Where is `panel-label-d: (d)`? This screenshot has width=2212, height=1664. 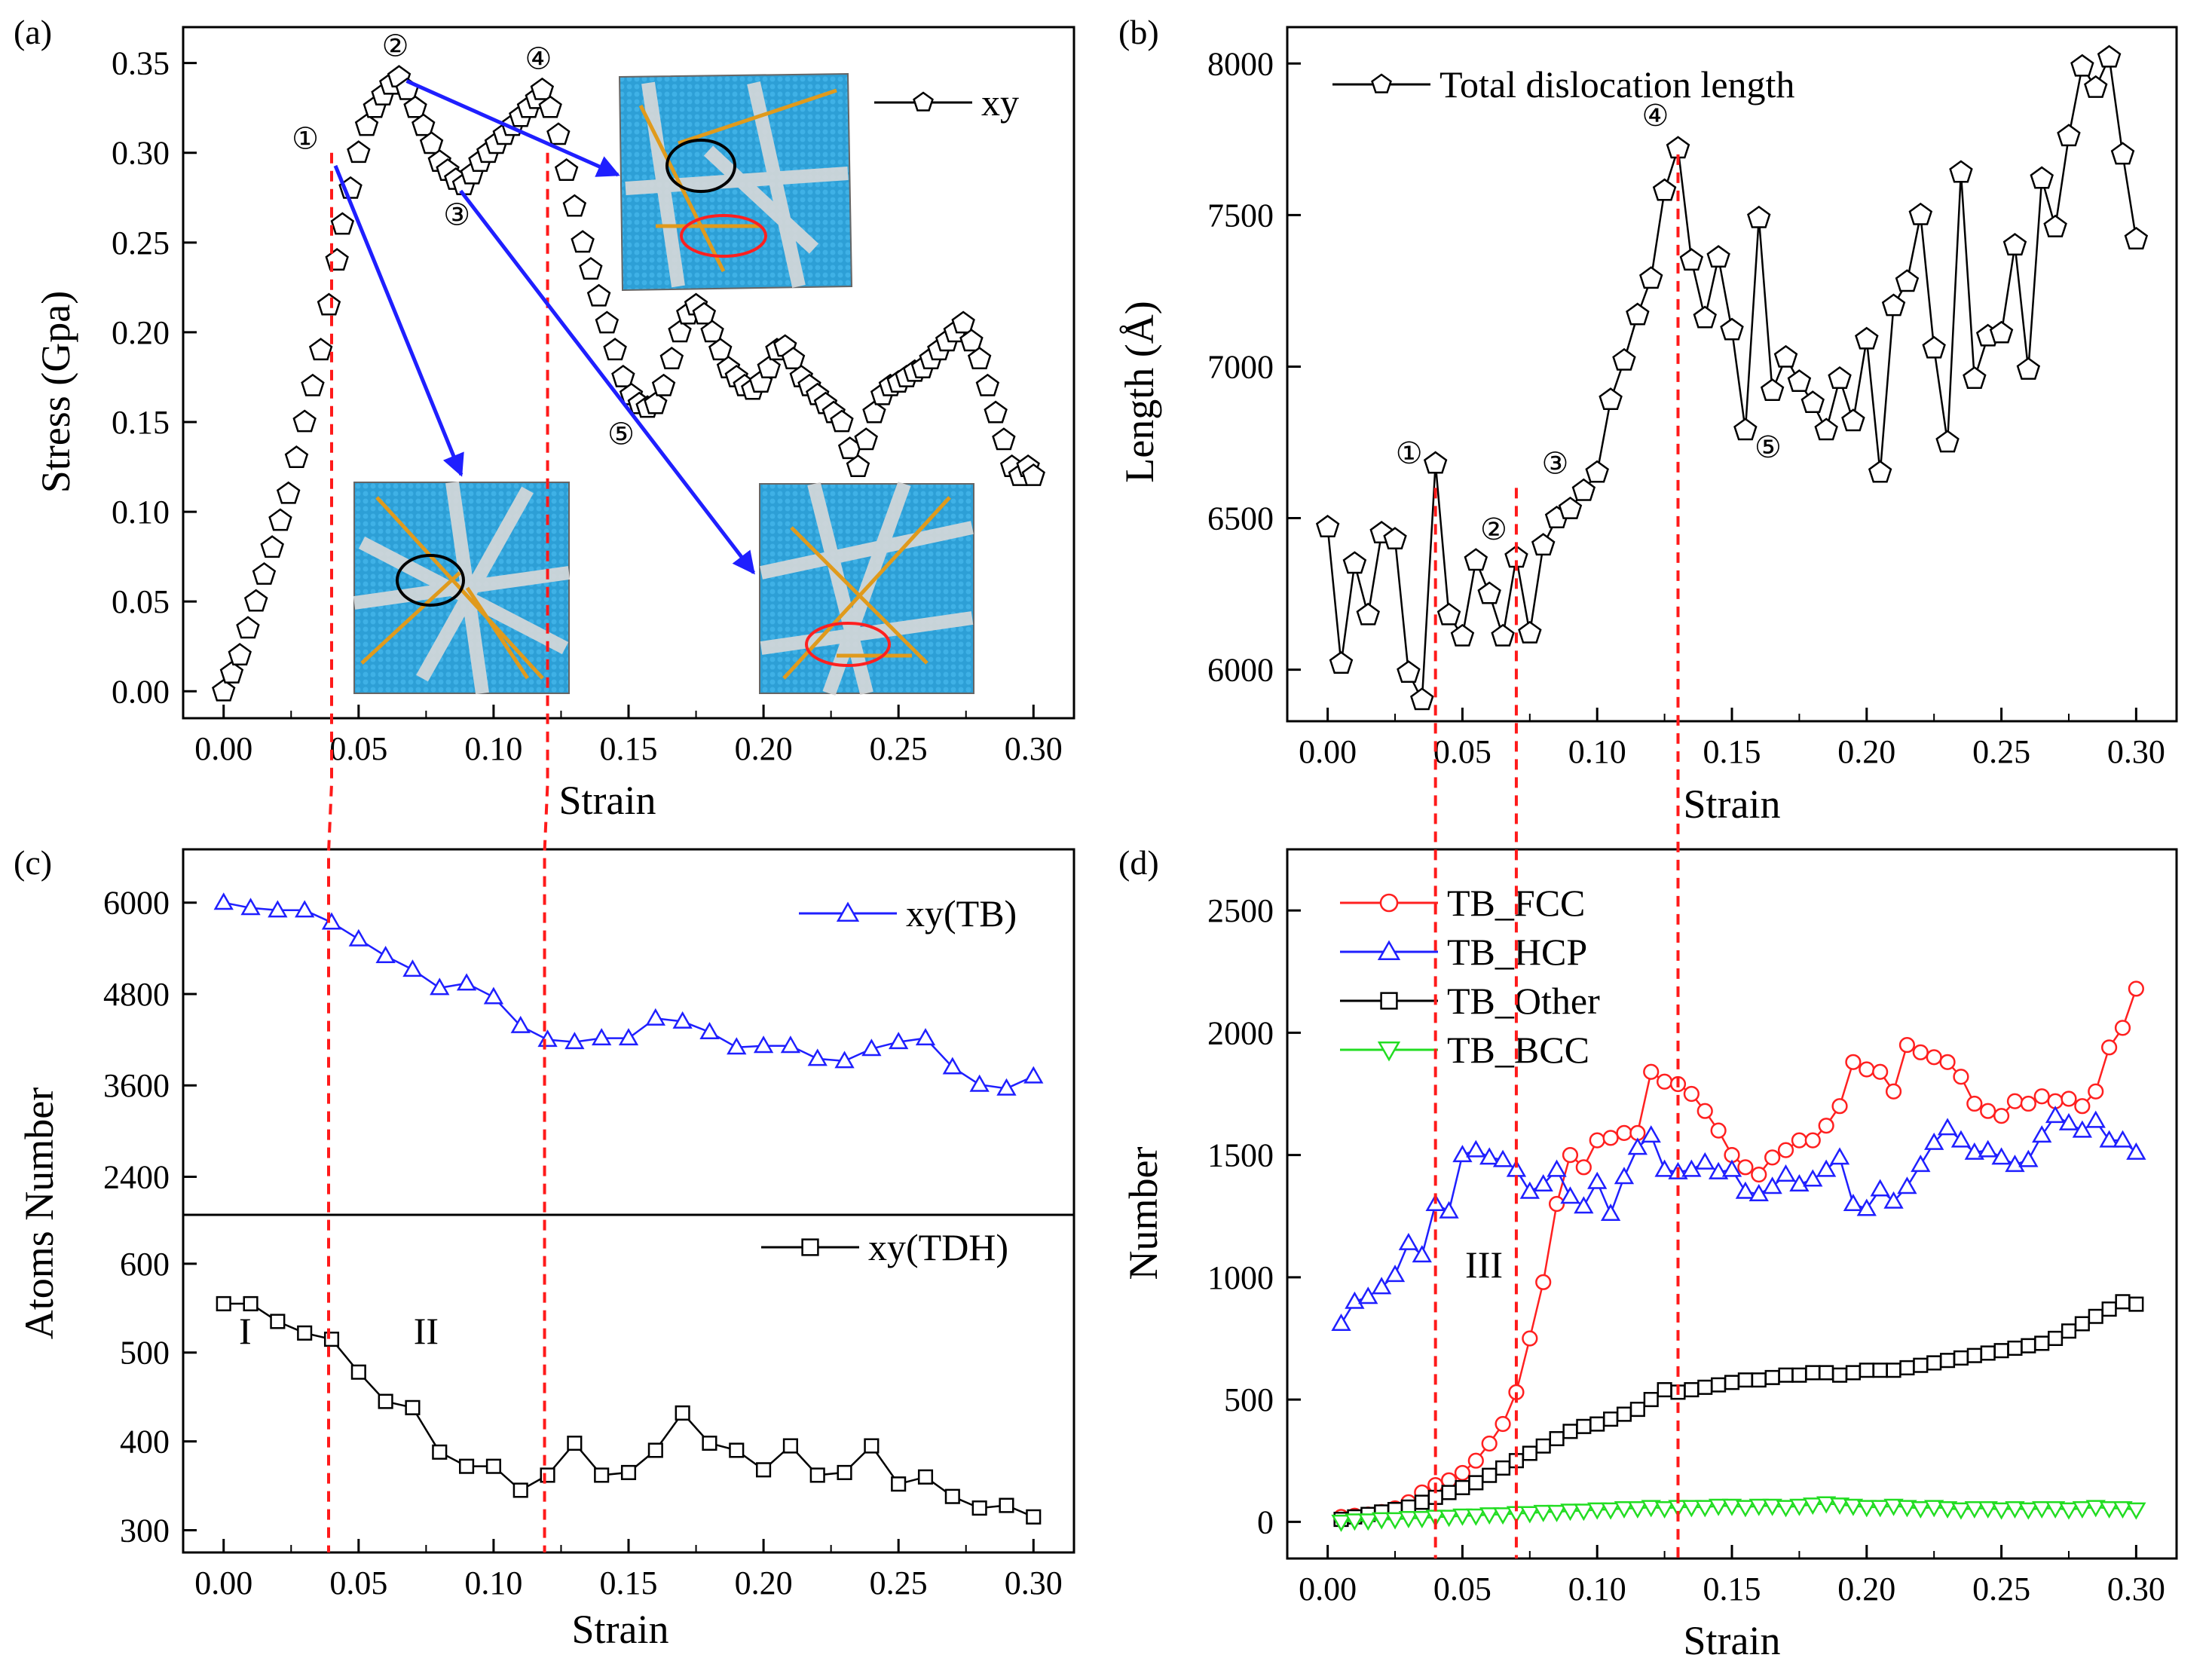 panel-label-d: (d) is located at coordinates (1138, 862).